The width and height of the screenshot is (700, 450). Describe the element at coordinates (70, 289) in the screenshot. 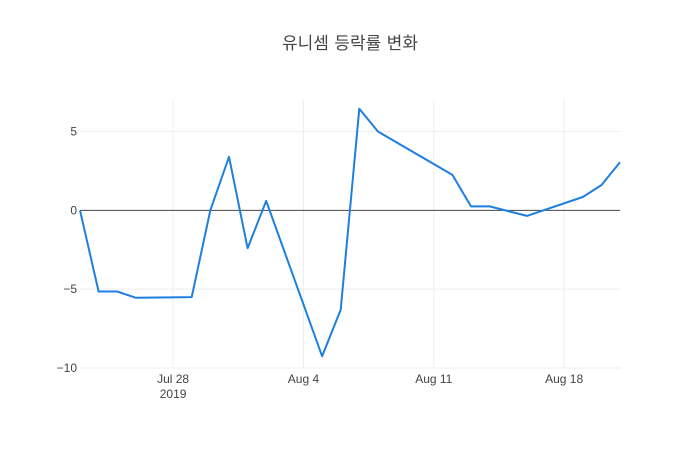

I see `y-tick-label: −5` at that location.